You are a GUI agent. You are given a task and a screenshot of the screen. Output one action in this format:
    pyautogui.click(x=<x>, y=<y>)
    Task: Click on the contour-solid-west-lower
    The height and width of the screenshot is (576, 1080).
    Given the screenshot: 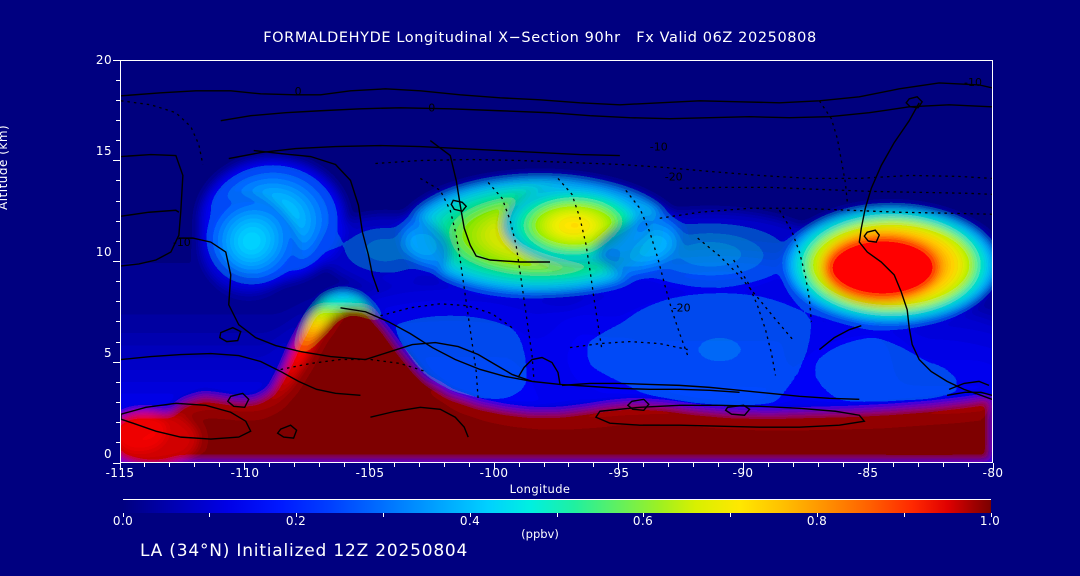 What is the action you would take?
    pyautogui.click(x=272, y=299)
    